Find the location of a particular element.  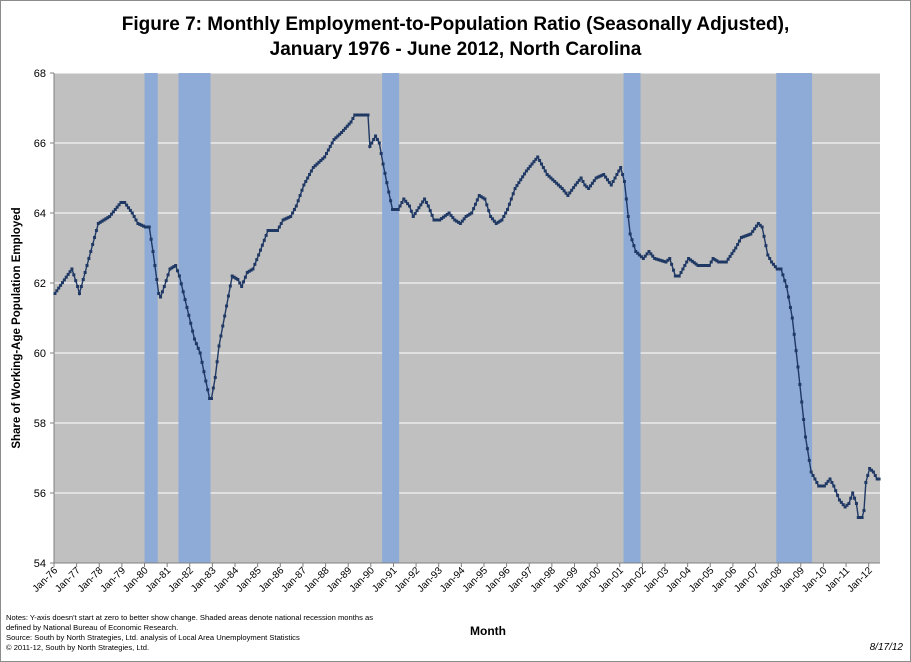

x-tick-label: Jan-12 is located at coordinates (860, 580).